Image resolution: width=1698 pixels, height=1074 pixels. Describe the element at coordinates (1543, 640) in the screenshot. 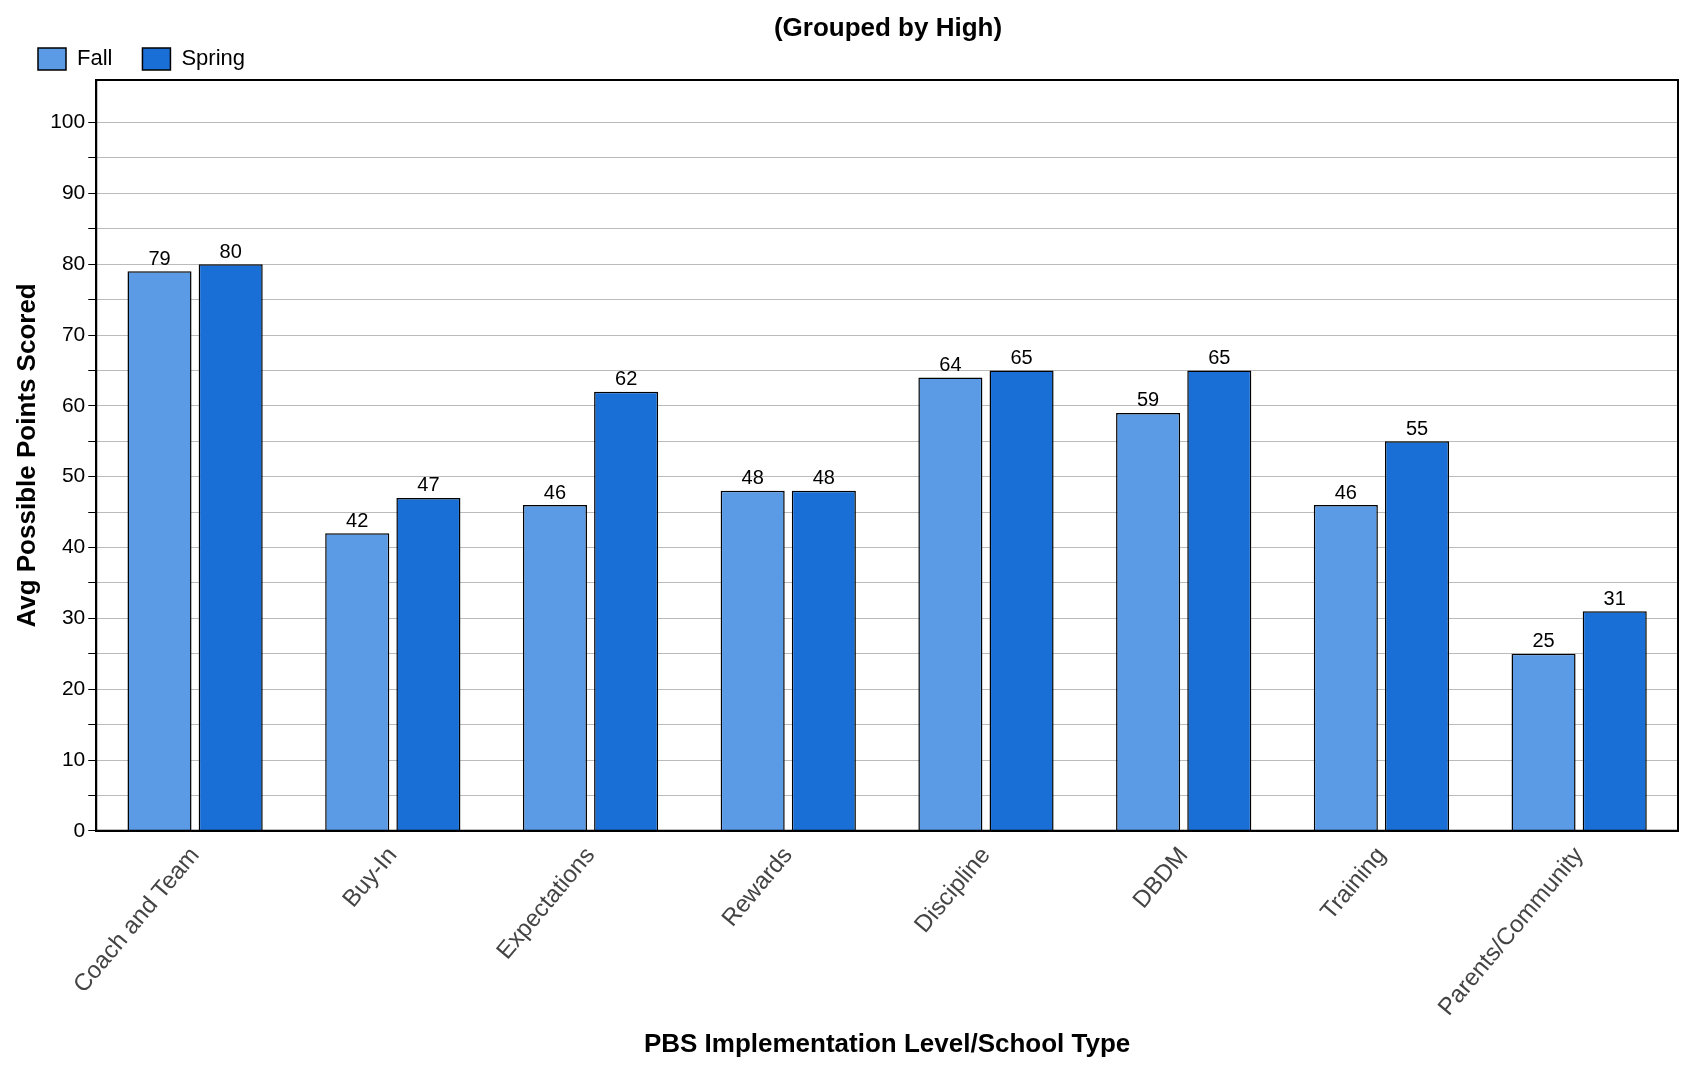

I see `data-label: 25` at that location.